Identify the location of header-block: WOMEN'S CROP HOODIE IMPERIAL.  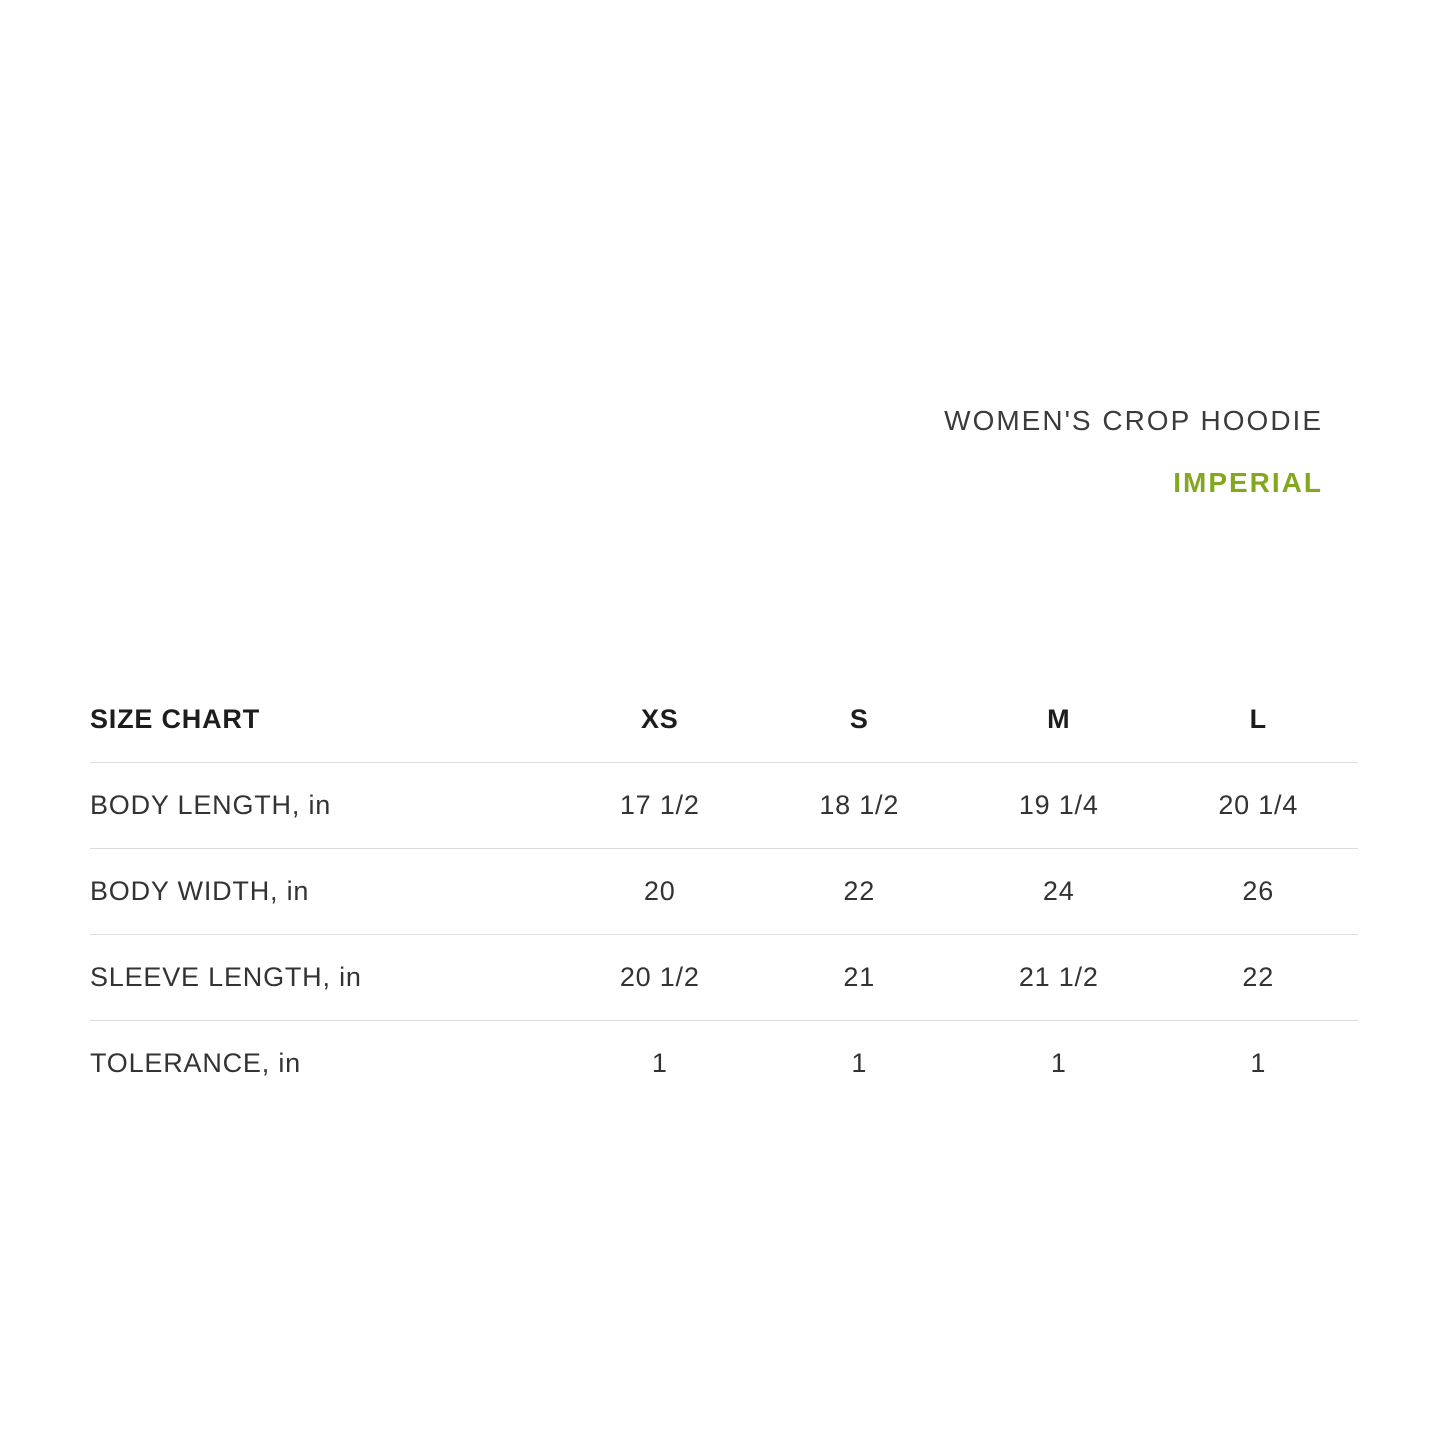
(1133, 452).